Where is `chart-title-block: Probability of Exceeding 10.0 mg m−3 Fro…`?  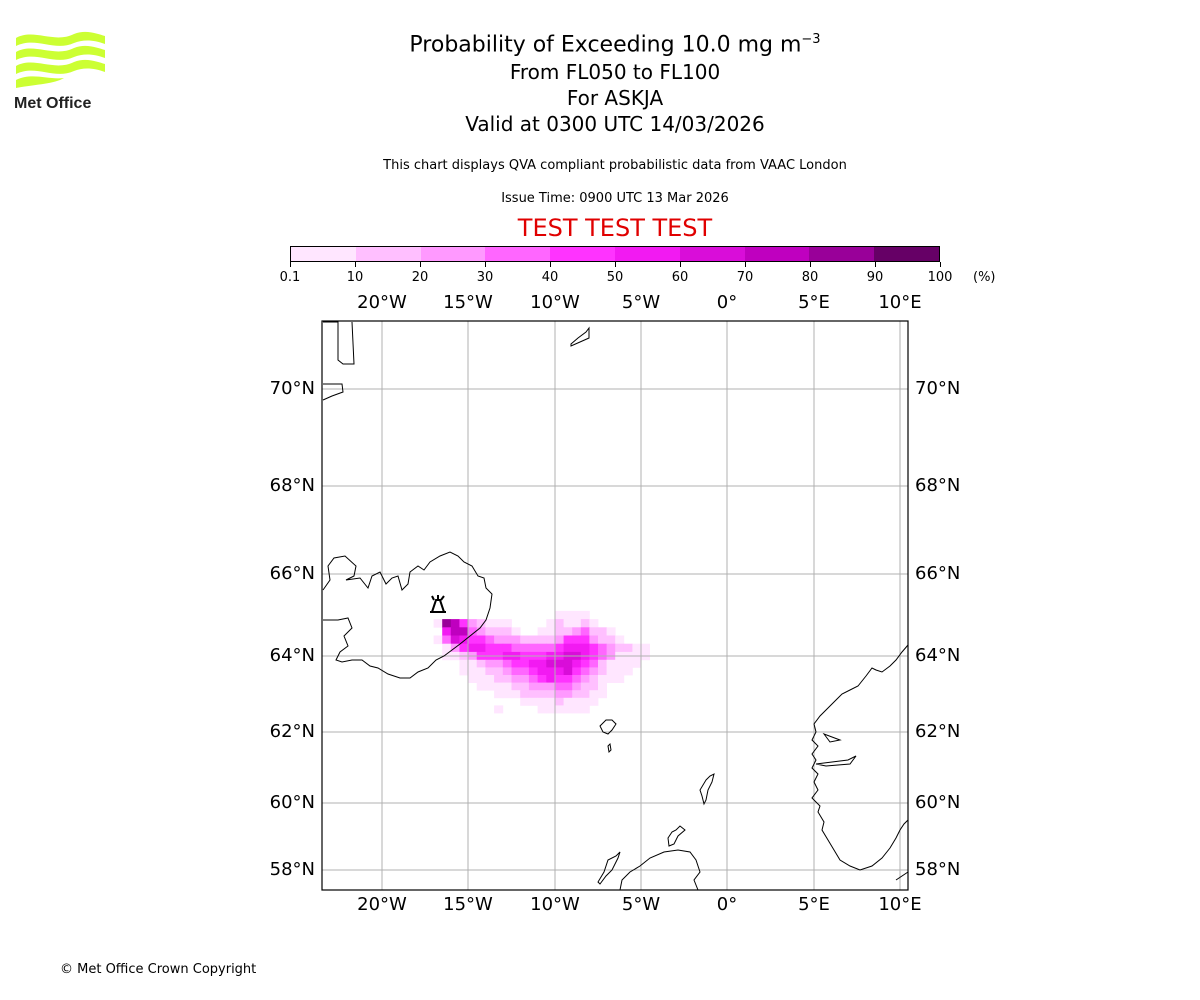 chart-title-block: Probability of Exceeding 10.0 mg m−3 Fro… is located at coordinates (615, 81).